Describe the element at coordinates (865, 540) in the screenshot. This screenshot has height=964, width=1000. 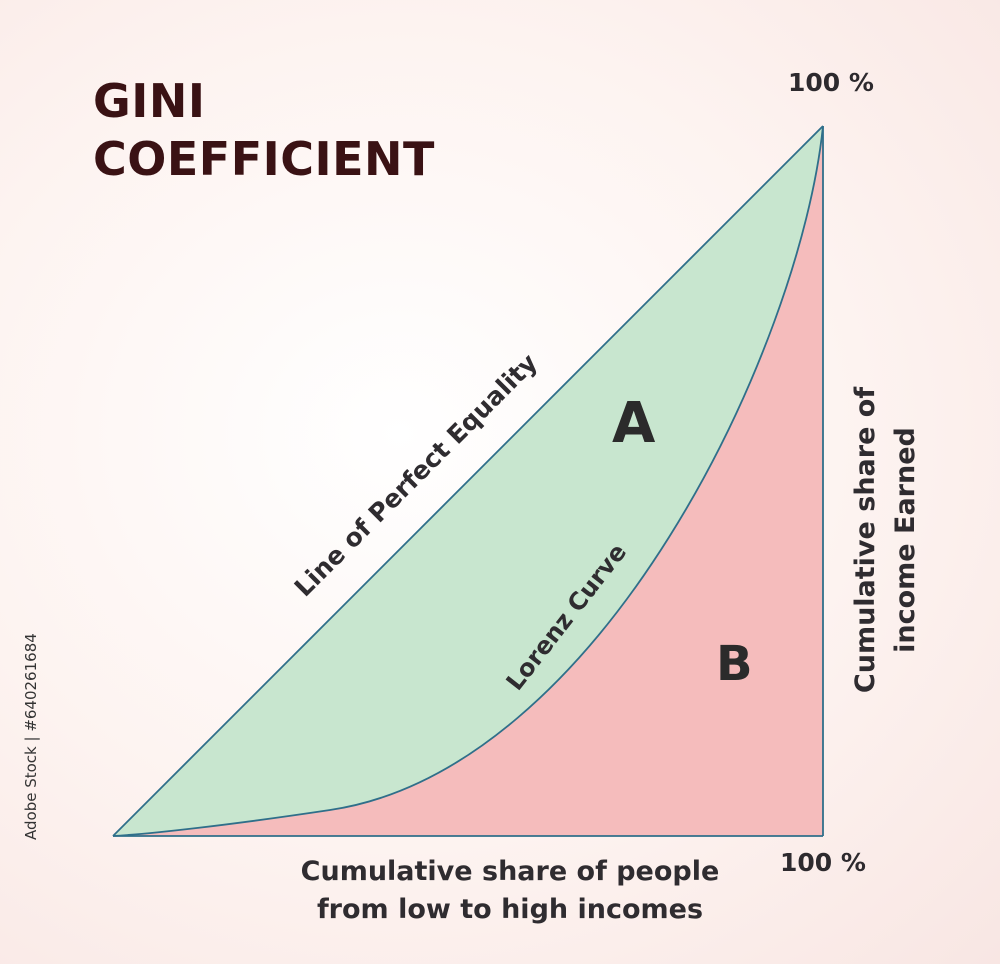
I see `y-axis-label-line-1: Cumulative share of` at that location.